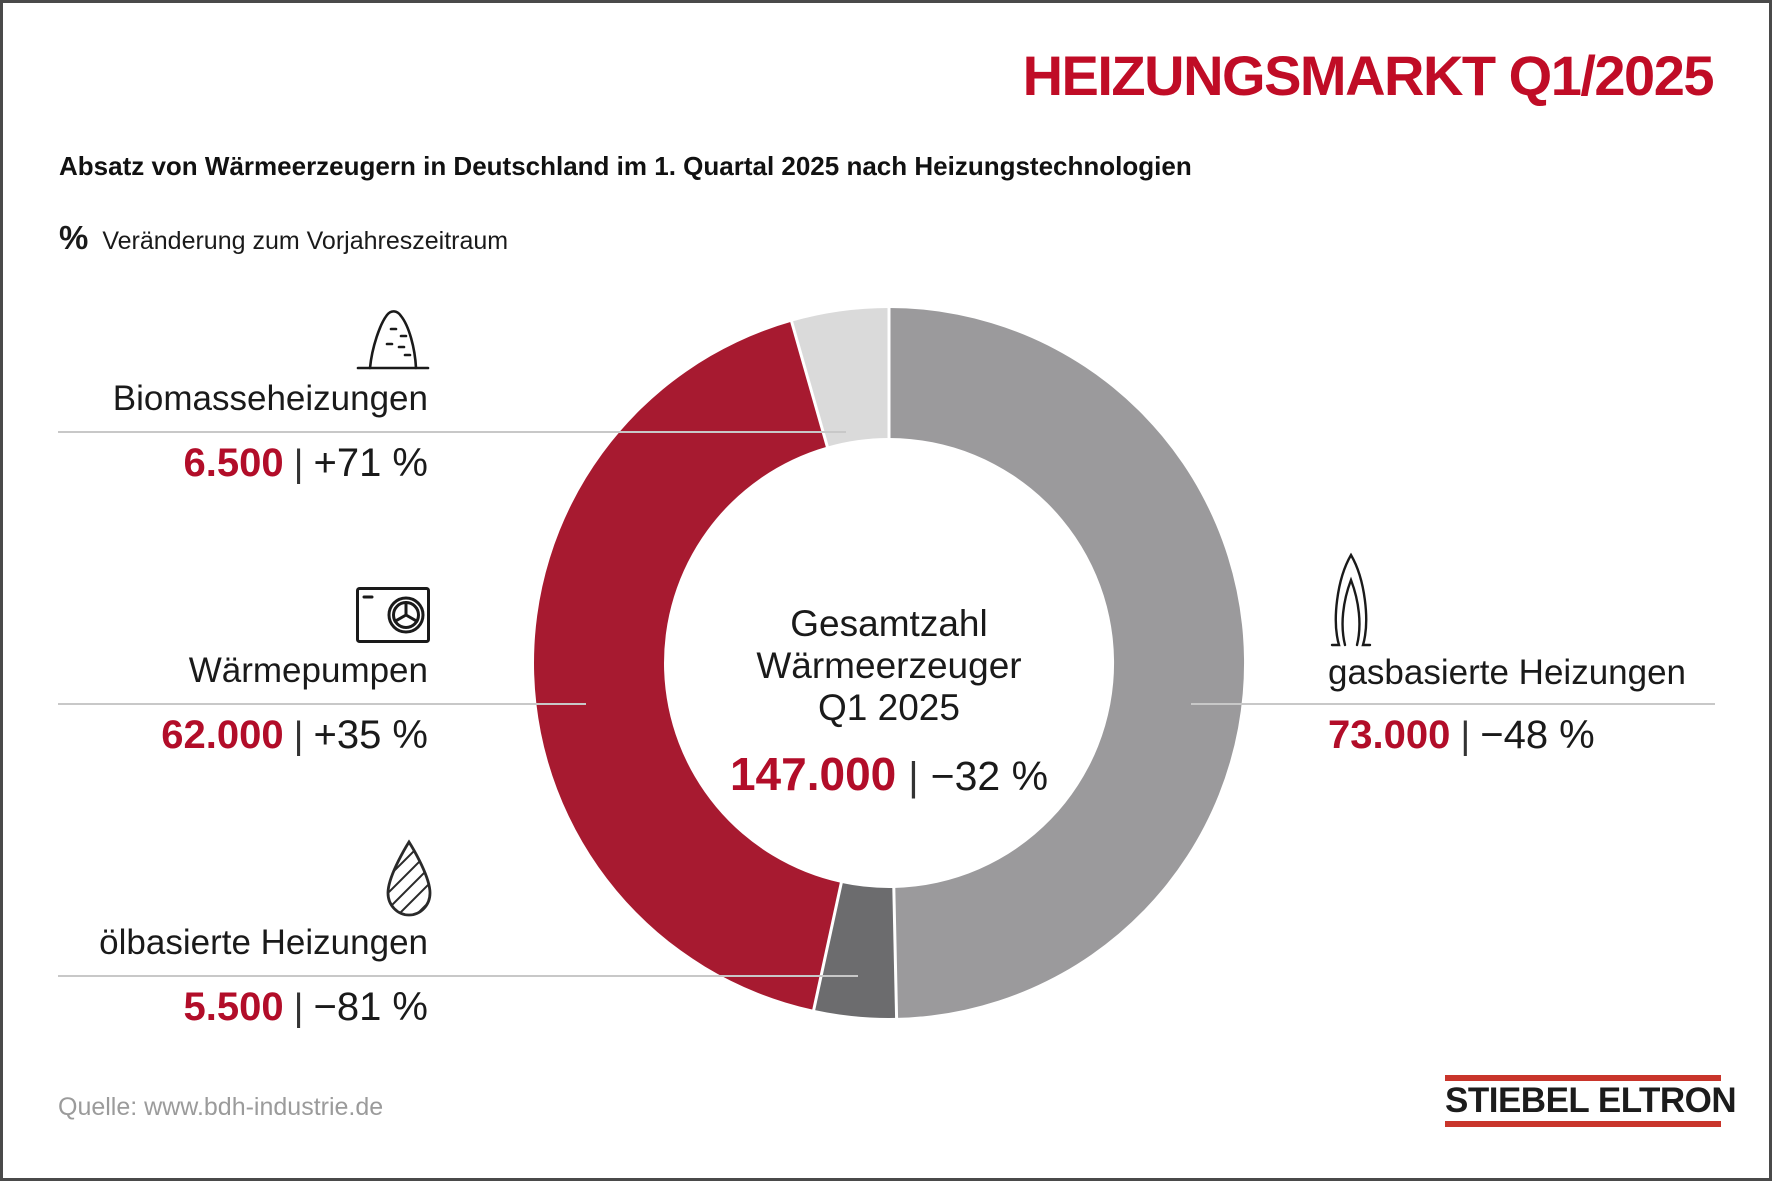 The image size is (1772, 1181). Describe the element at coordinates (989, 776) in the screenshot. I see `center-total-change: −32 %` at that location.